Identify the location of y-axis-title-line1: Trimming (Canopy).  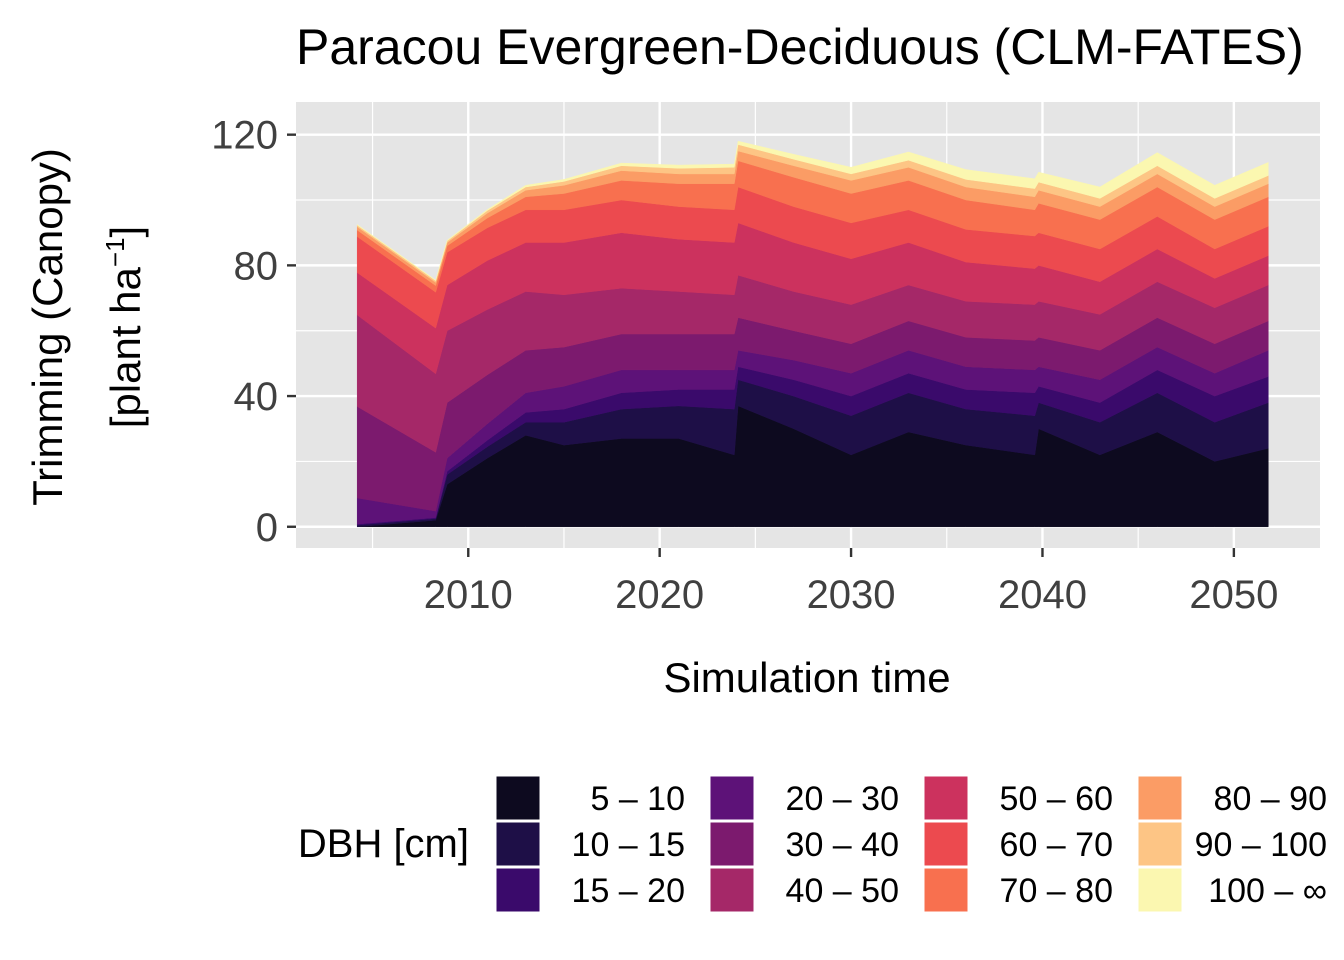
(47, 327).